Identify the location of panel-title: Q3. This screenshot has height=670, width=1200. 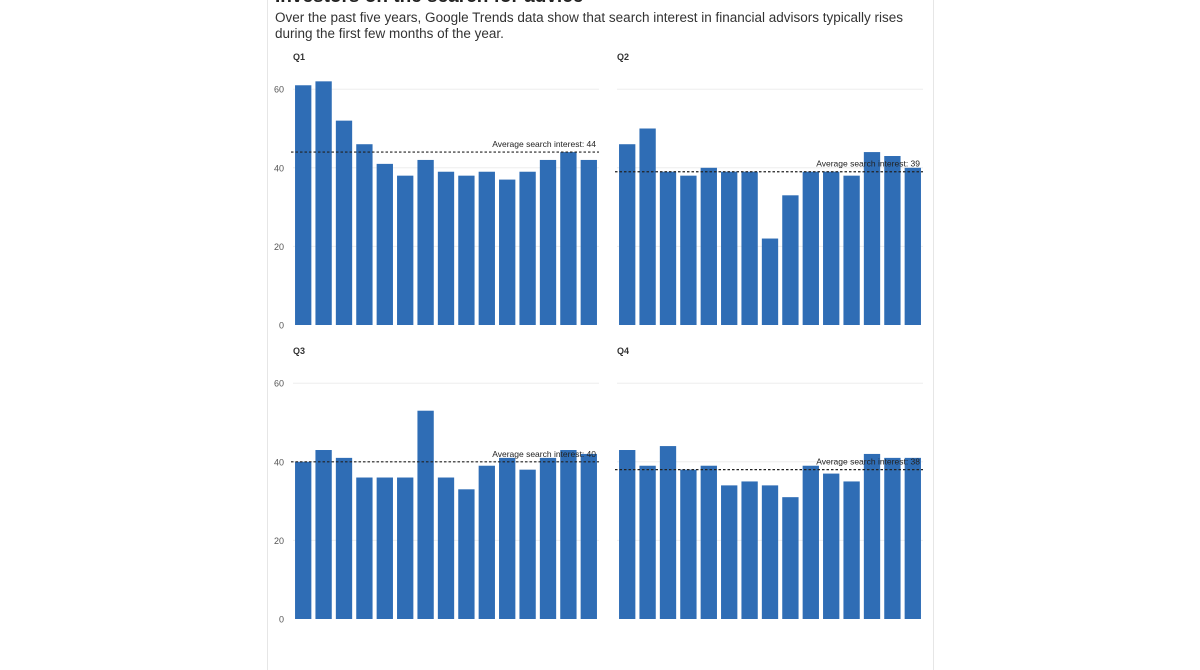
(299, 351).